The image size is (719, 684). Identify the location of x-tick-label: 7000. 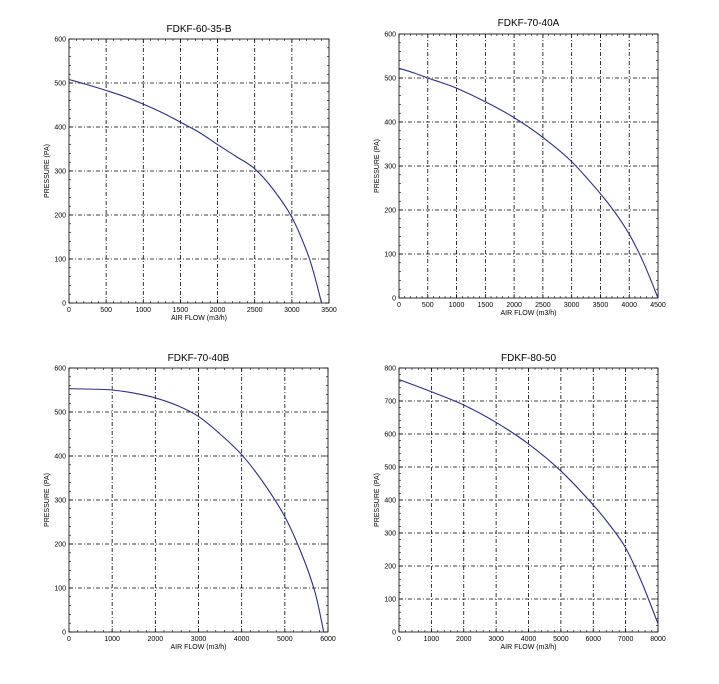
(626, 639).